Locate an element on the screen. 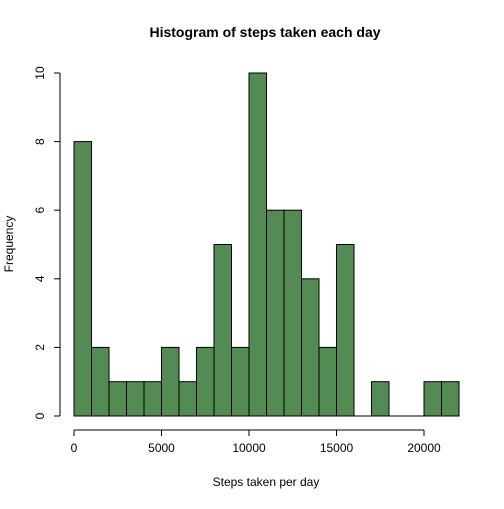 This screenshot has width=504, height=509. y-tick-label: 4 is located at coordinates (40, 278).